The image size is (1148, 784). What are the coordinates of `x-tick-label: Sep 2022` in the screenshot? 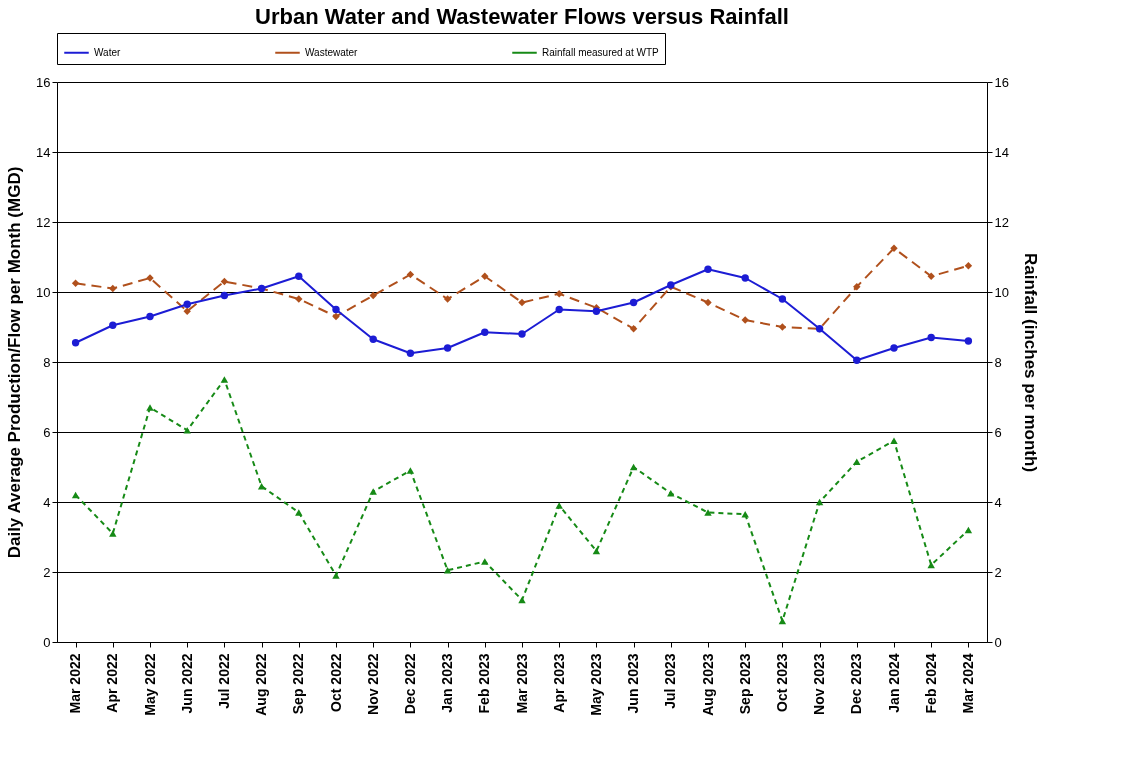 It's located at (298, 684).